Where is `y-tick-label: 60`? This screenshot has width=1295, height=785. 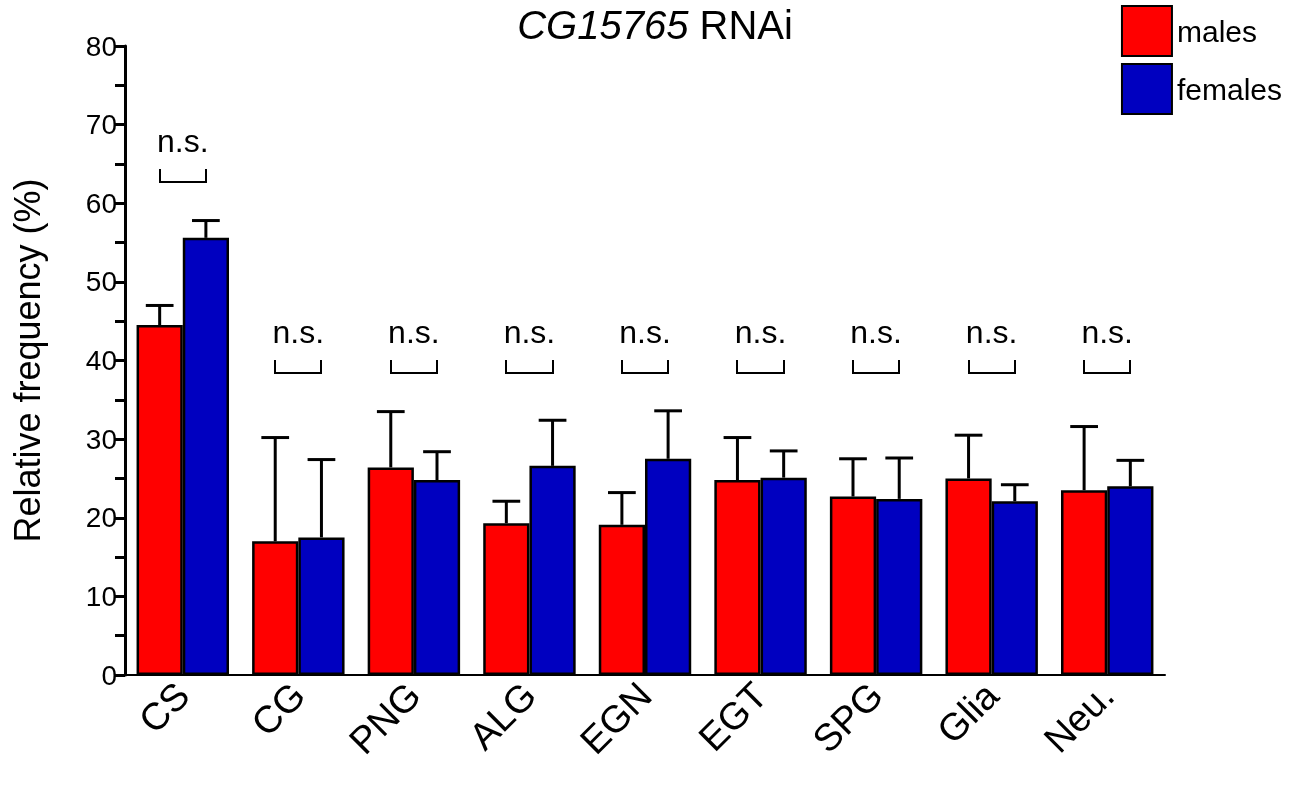
y-tick-label: 60 is located at coordinates (101, 203).